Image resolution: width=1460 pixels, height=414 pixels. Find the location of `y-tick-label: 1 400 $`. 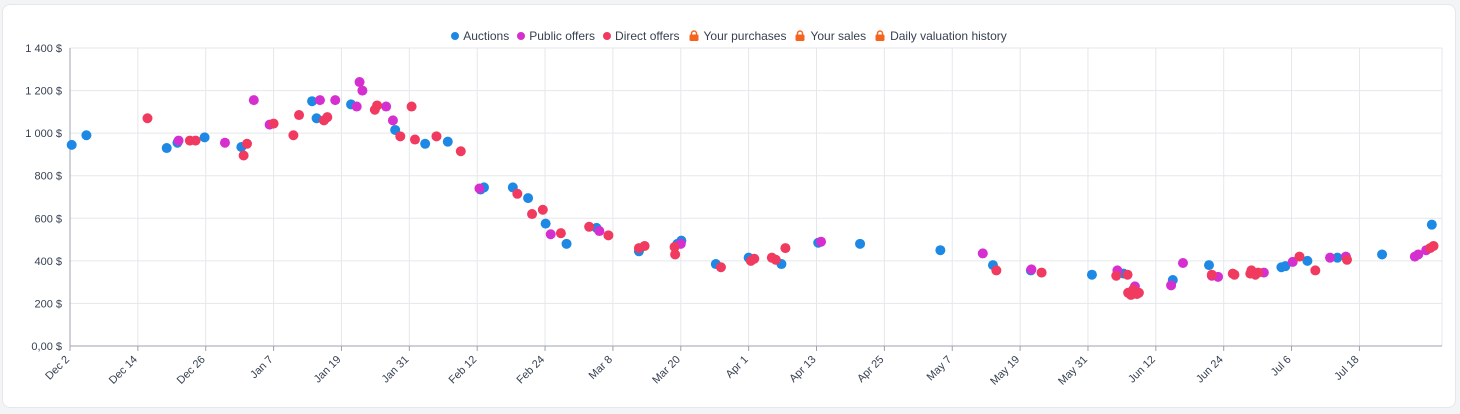

y-tick-label: 1 400 $ is located at coordinates (43, 49).